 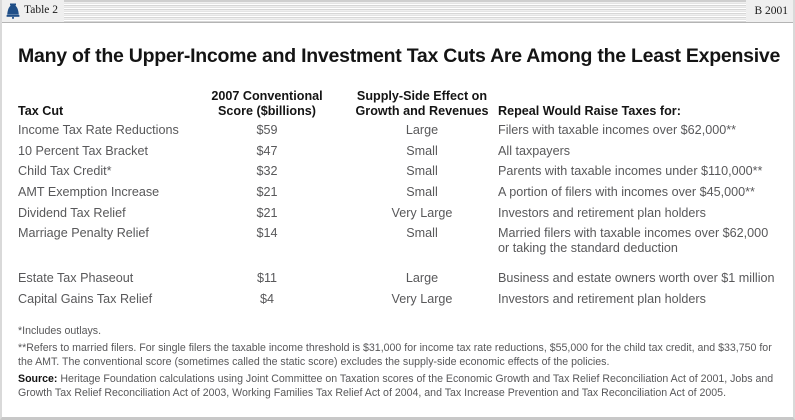 I want to click on table-row-spacer, so click(x=399, y=263).